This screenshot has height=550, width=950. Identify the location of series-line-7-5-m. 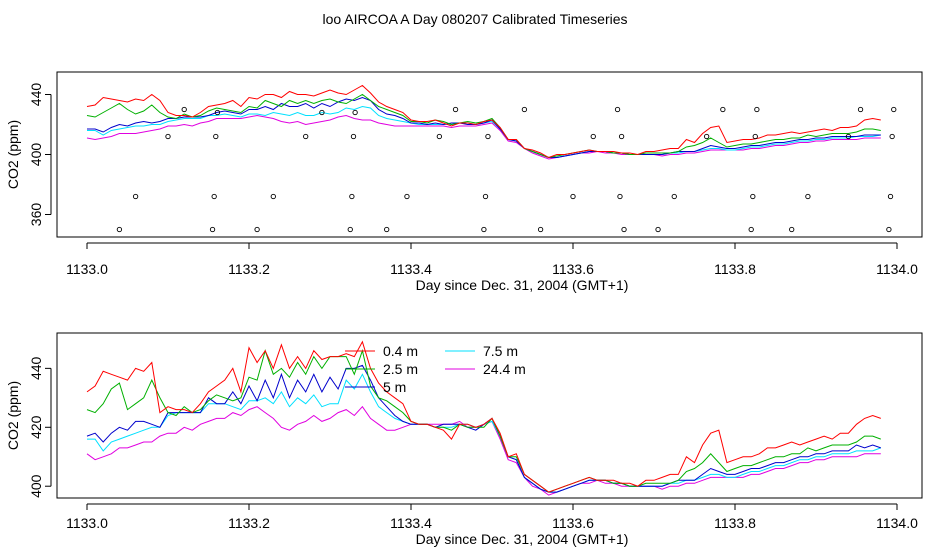
(484, 131).